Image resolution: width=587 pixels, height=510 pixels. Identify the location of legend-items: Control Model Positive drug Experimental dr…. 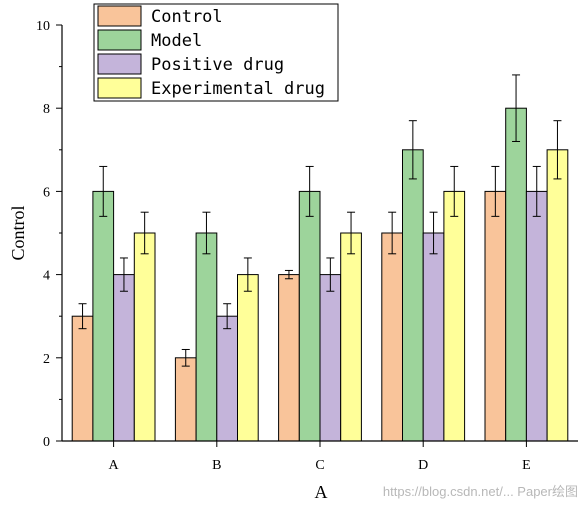
(211, 52).